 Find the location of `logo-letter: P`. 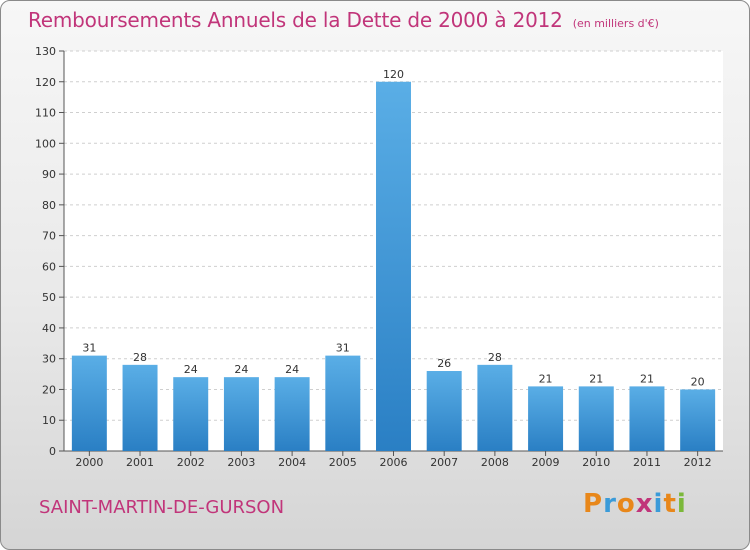

logo-letter: P is located at coordinates (593, 504).